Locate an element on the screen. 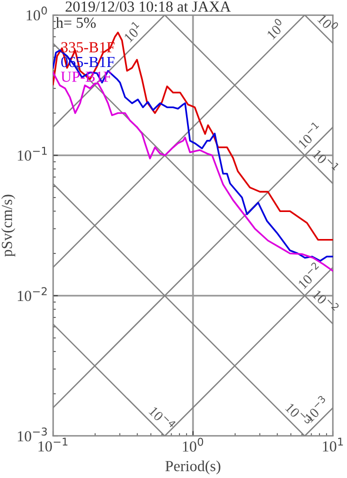 This screenshot has width=347, height=478. annotation: h= 5% is located at coordinates (76, 22).